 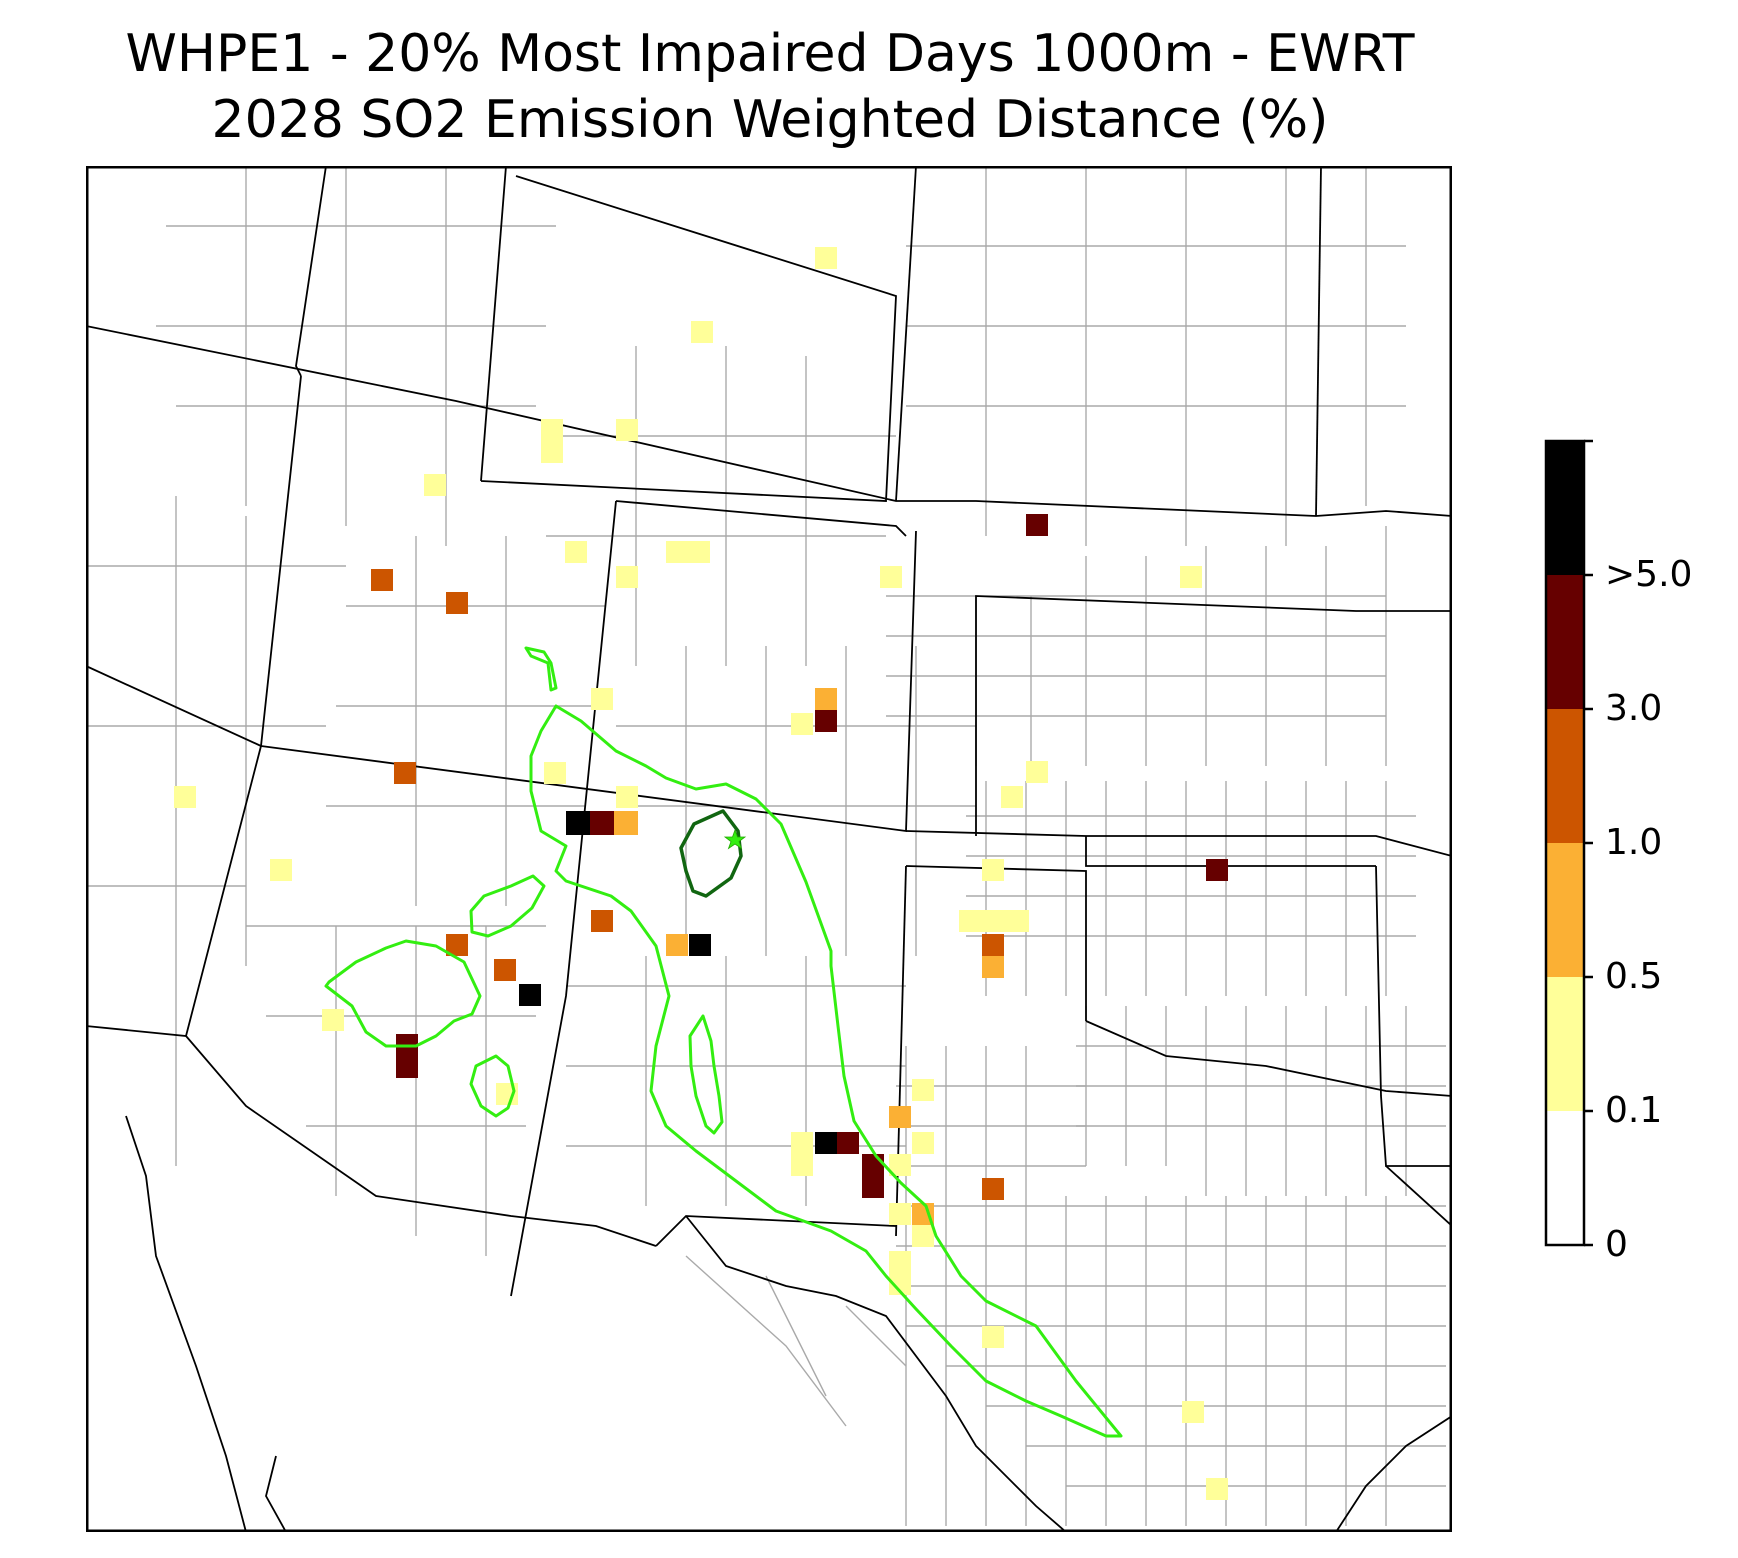 I want to click on colorbar-label: 1.0, so click(x=1634, y=842).